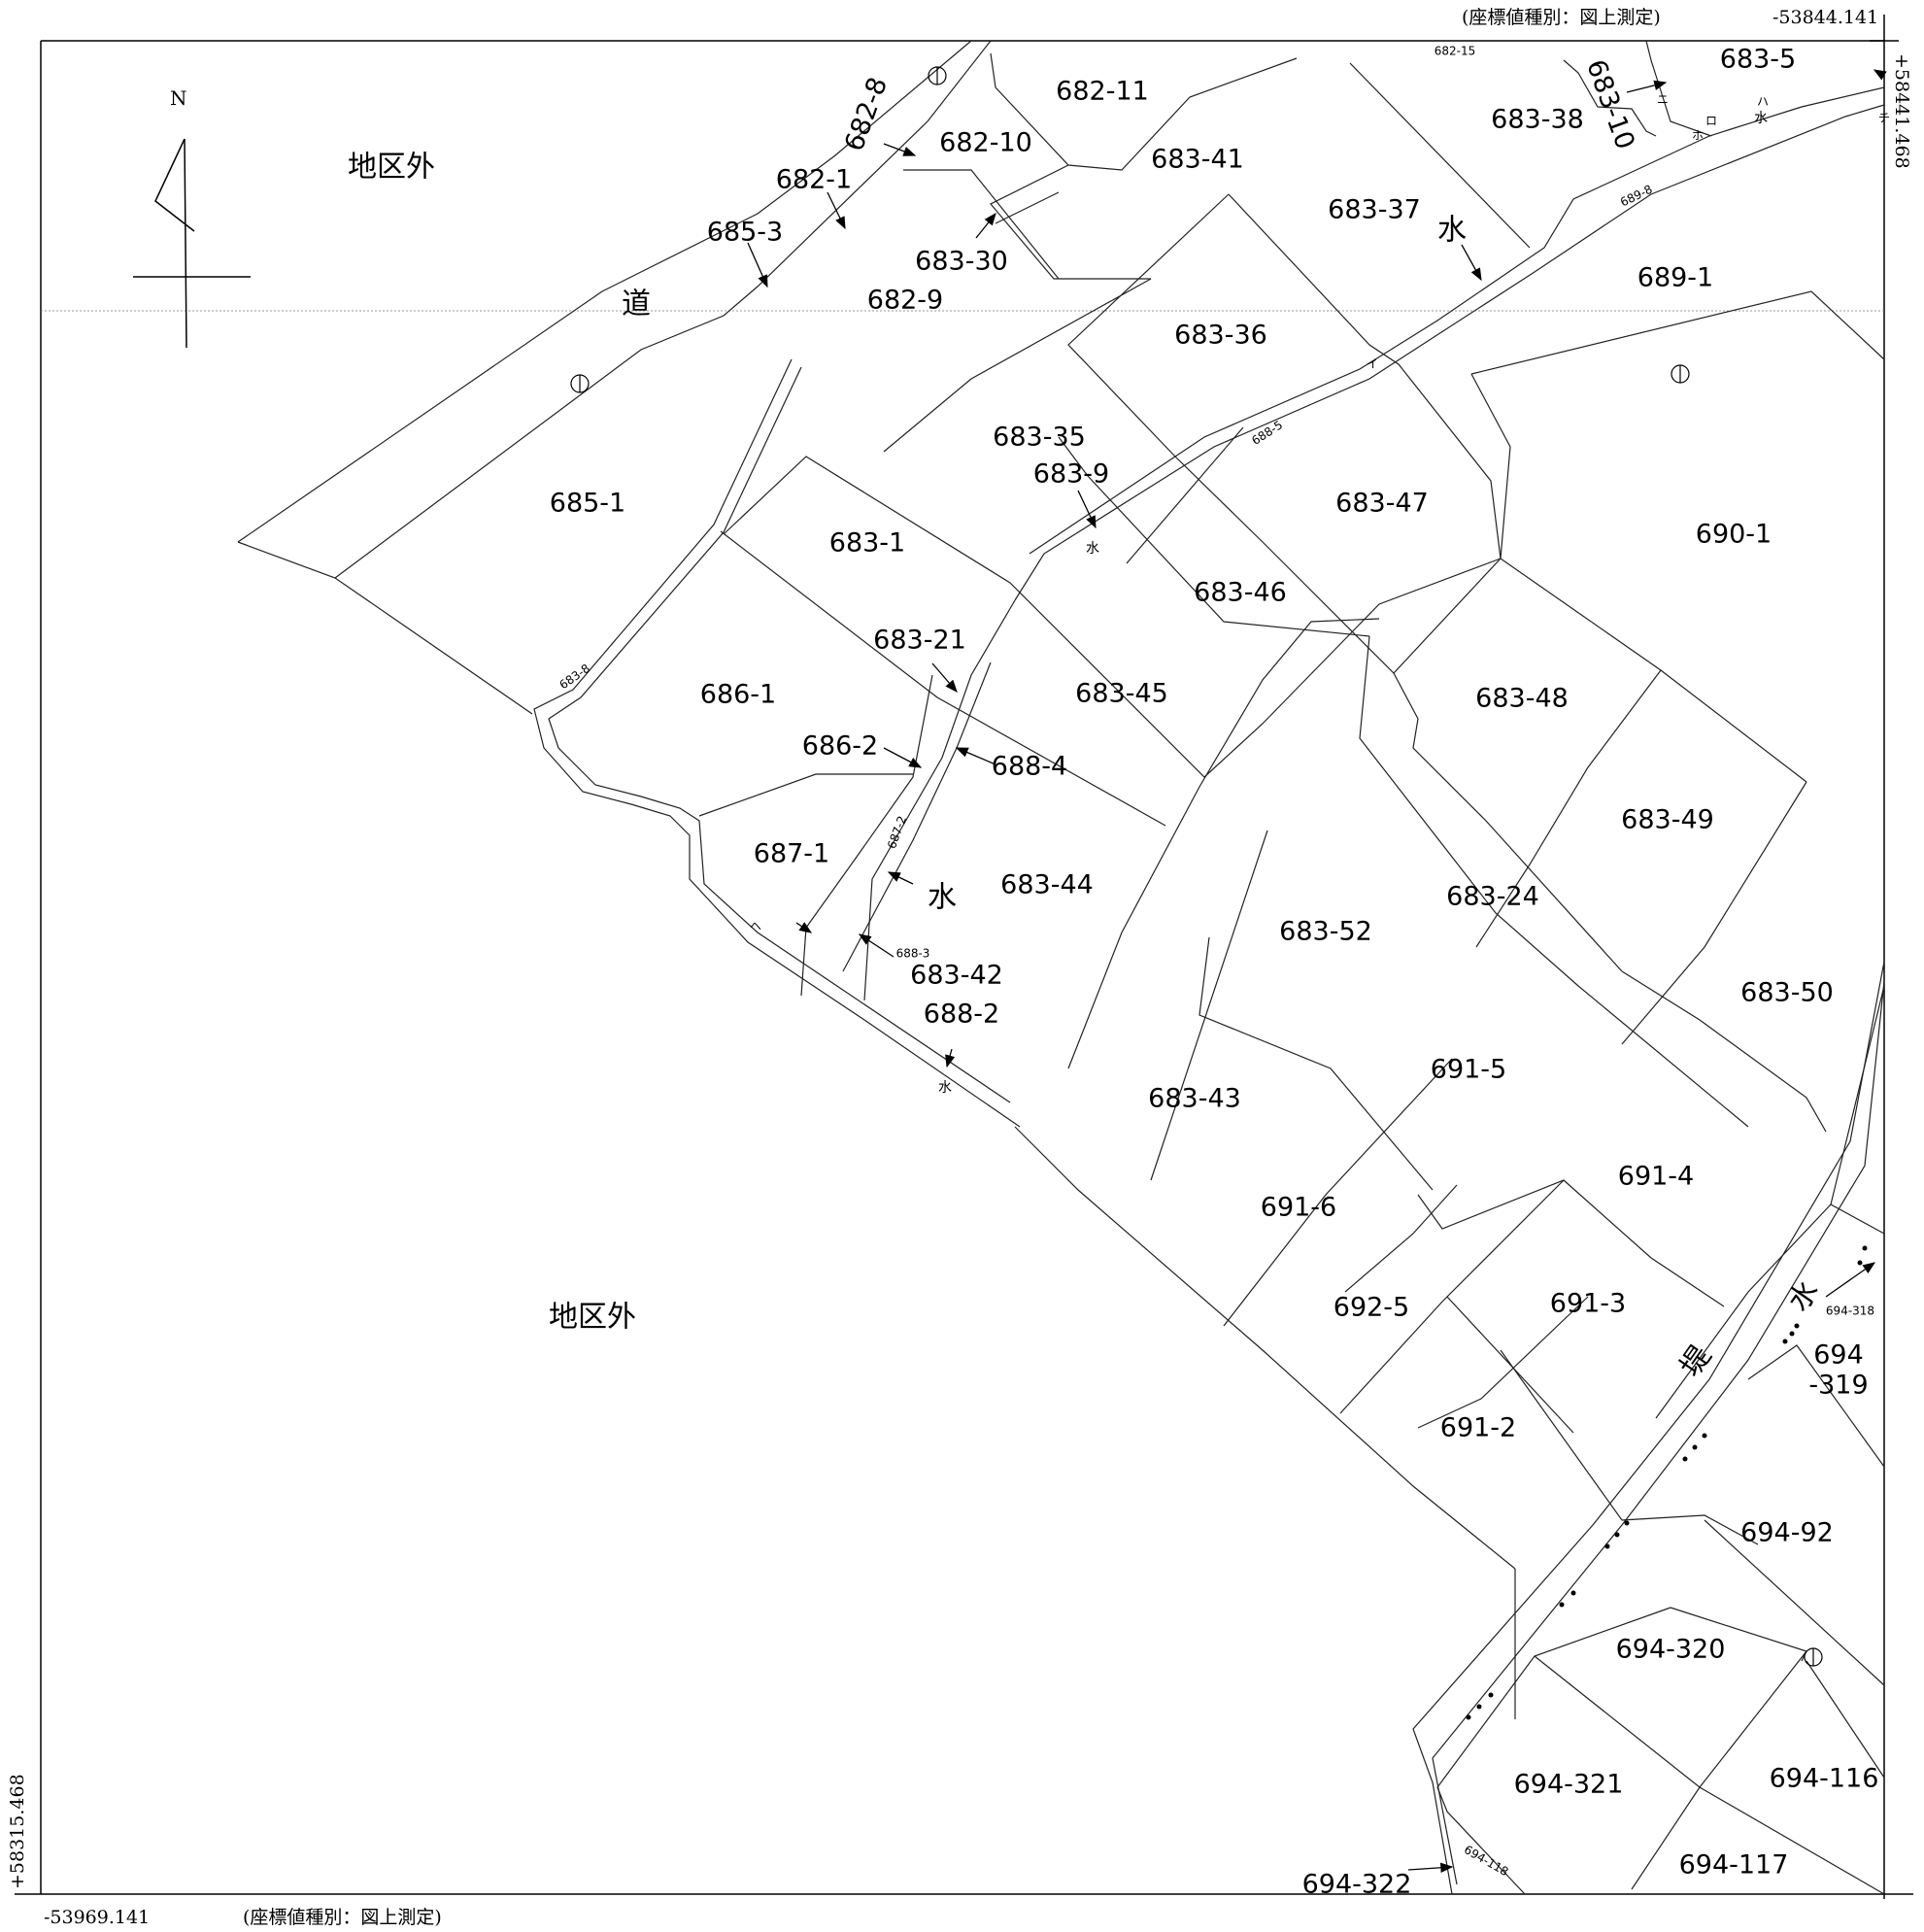 The height and width of the screenshot is (1932, 1924). Describe the element at coordinates (1787, 993) in the screenshot. I see `parcel-label: 683-50` at that location.